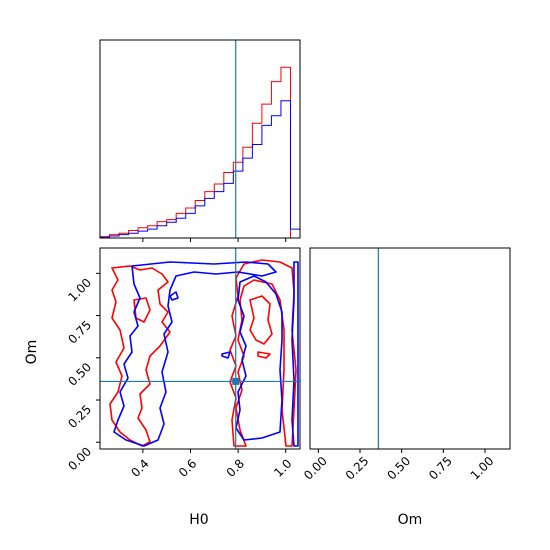  I want to click on om-tick-label: 0.75, so click(79, 332).